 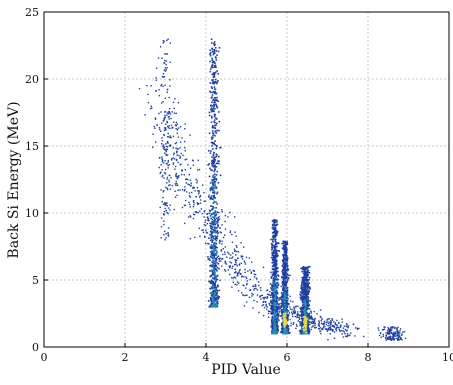 What do you see at coordinates (246, 370) in the screenshot?
I see `x-axis-title: PID Value` at bounding box center [246, 370].